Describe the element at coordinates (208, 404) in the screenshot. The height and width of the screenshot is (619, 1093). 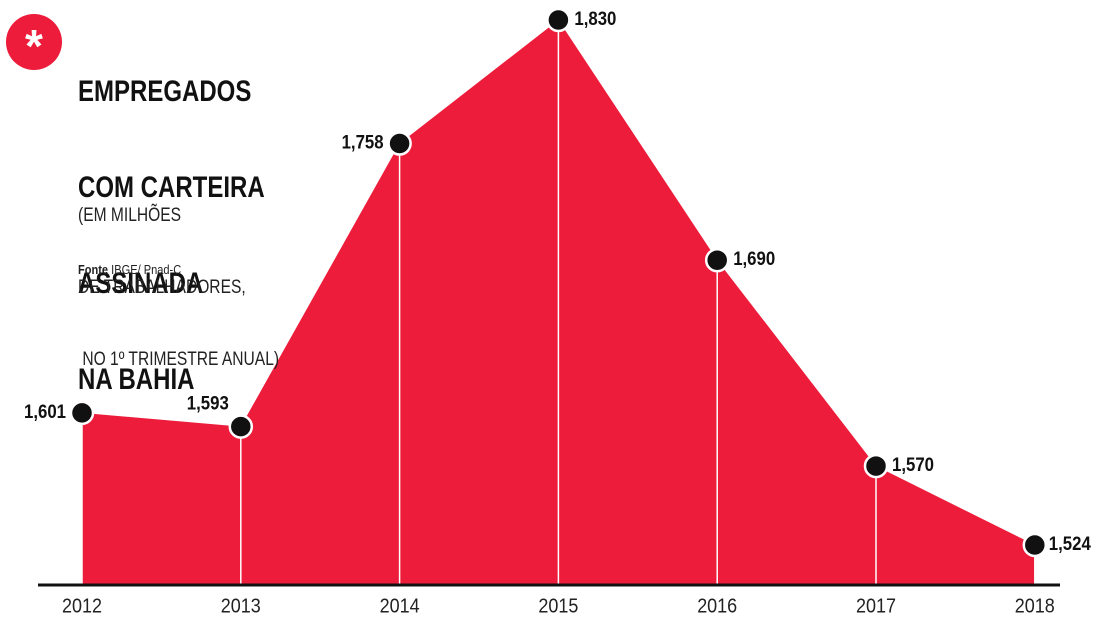
I see `value-label: 1,593` at that location.